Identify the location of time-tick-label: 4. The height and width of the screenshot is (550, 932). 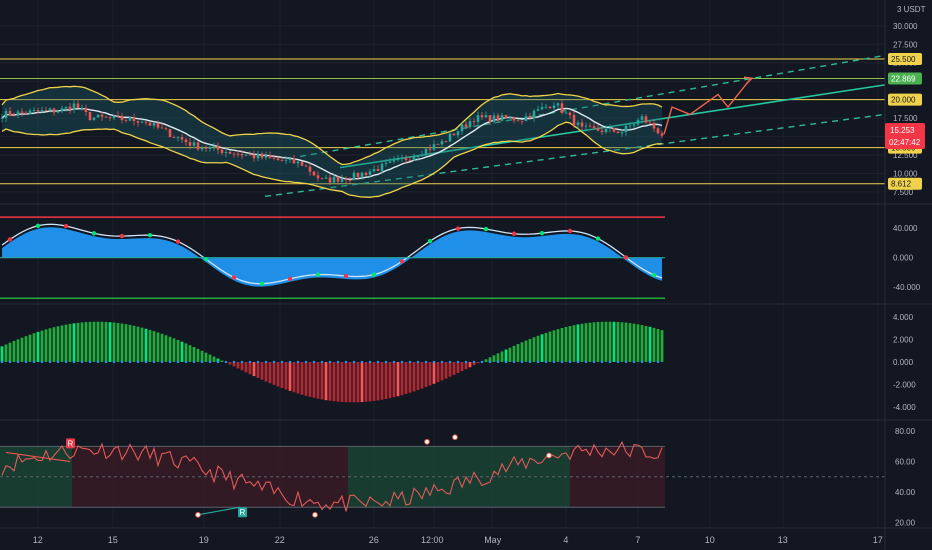
(565, 540).